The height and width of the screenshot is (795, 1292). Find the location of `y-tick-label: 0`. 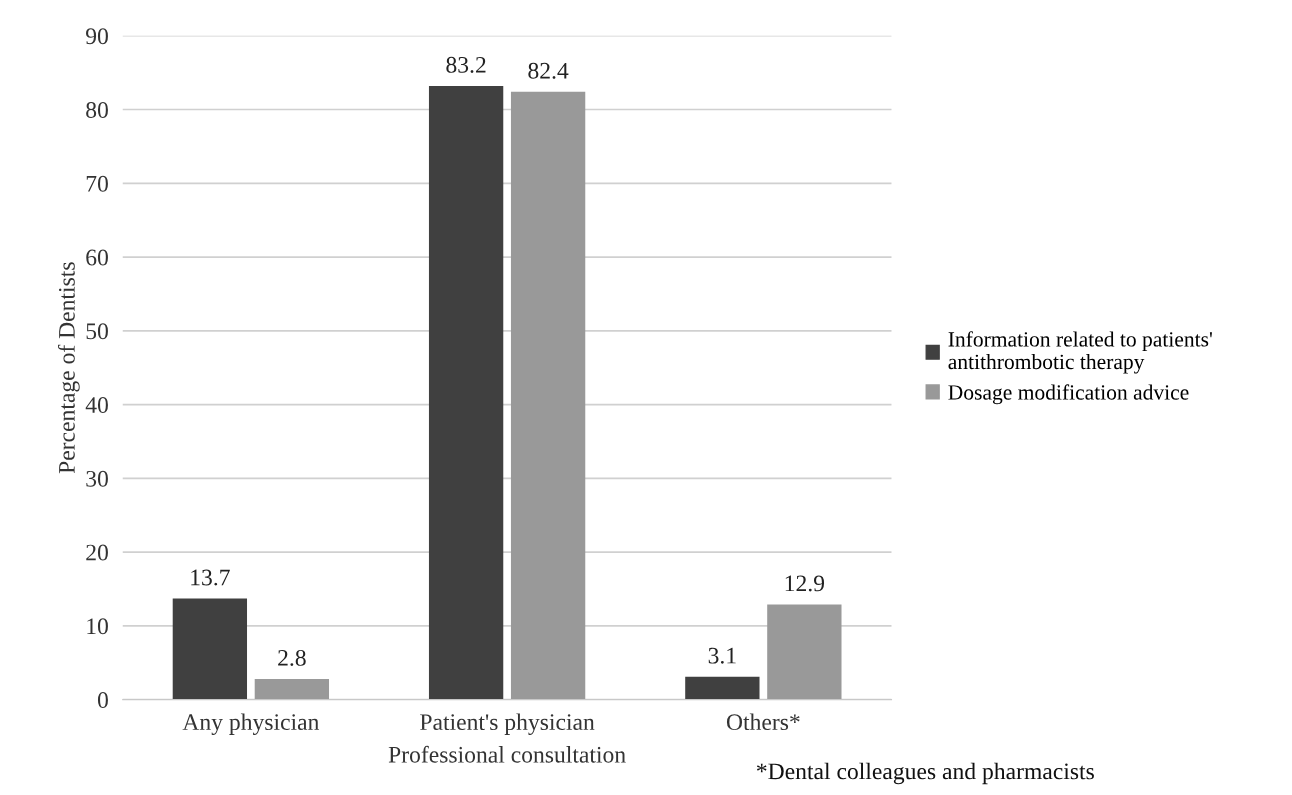

y-tick-label: 0 is located at coordinates (102, 700).